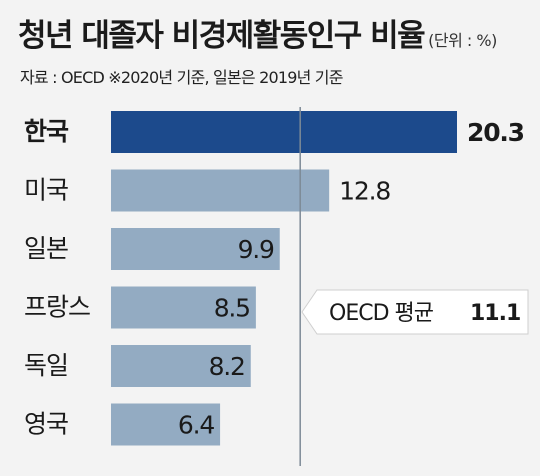  What do you see at coordinates (256, 249) in the screenshot?
I see `value-label: 9.9` at bounding box center [256, 249].